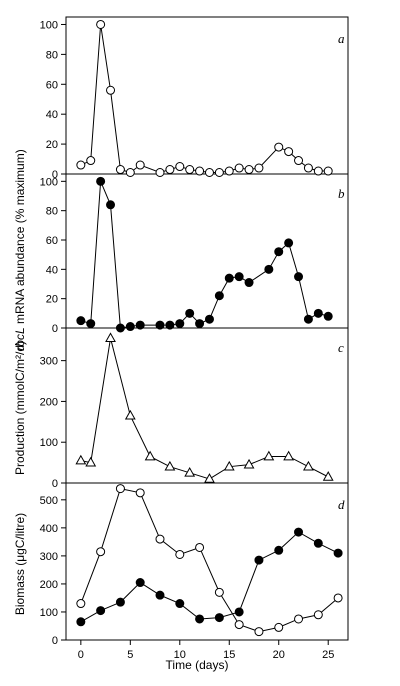  Describe the element at coordinates (328, 655) in the screenshot. I see `x-tick-label: 25` at that location.